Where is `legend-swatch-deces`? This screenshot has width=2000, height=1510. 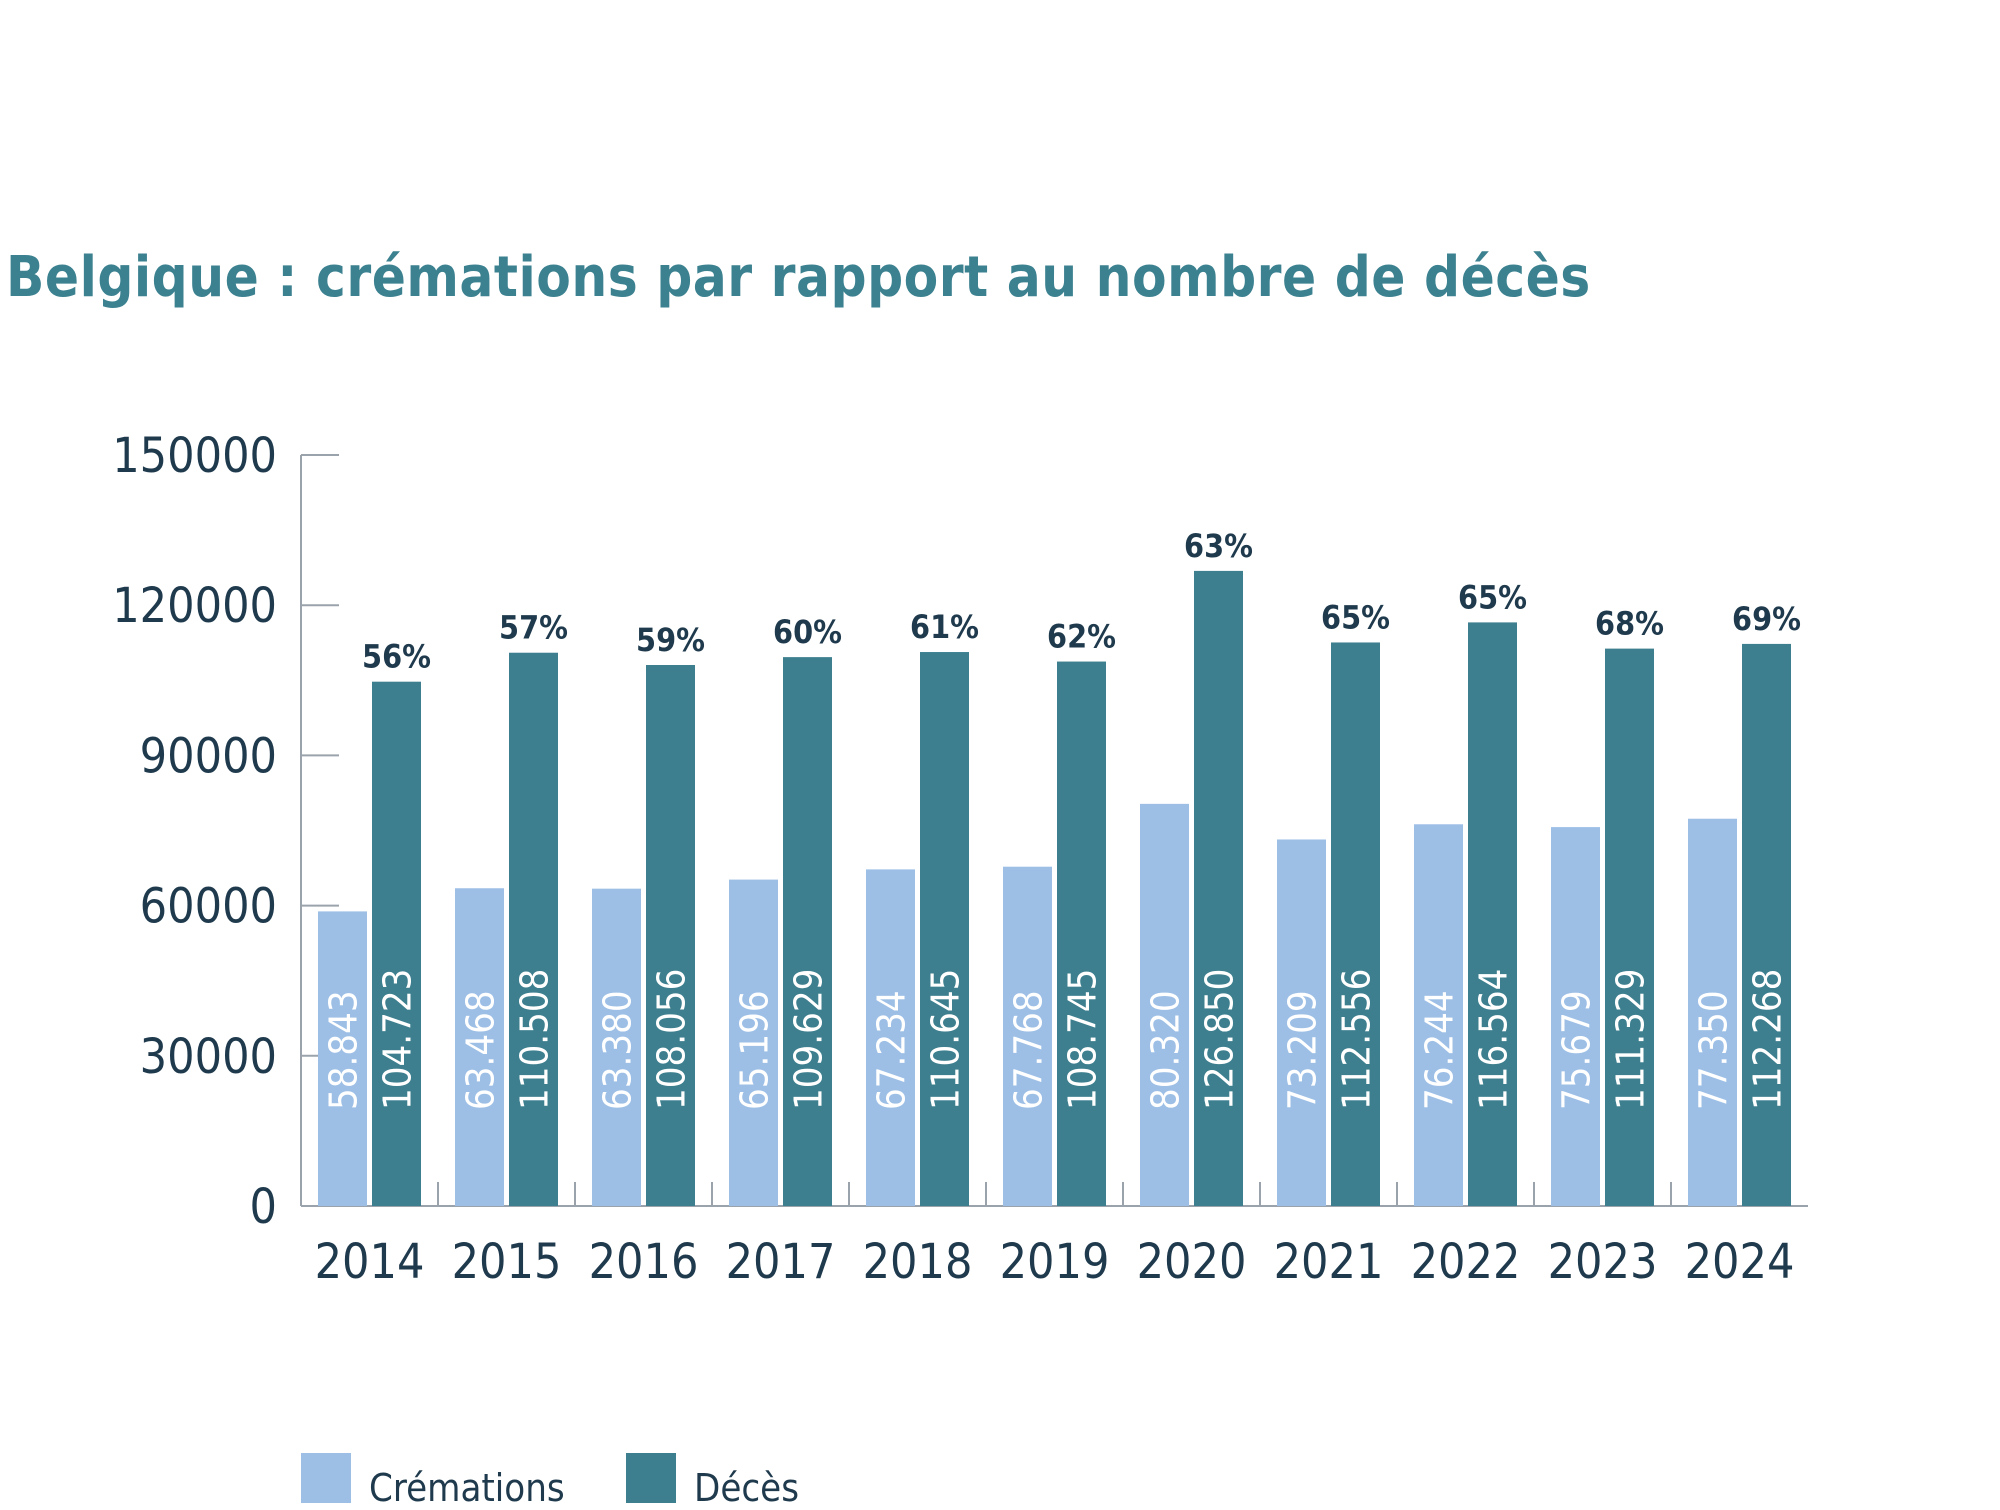
legend-swatch-deces is located at coordinates (651, 1478).